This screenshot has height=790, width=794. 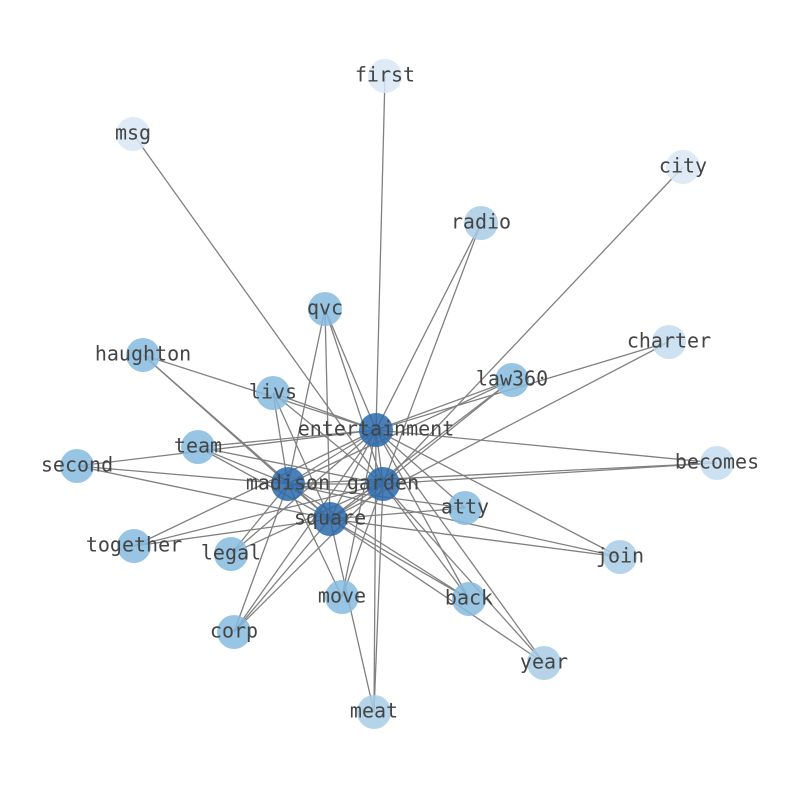 I want to click on node-label: year, so click(x=544, y=662).